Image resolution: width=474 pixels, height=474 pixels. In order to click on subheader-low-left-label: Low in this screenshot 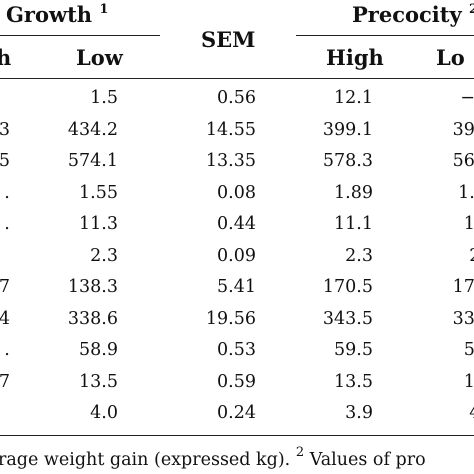, I will do `click(99, 57)`.